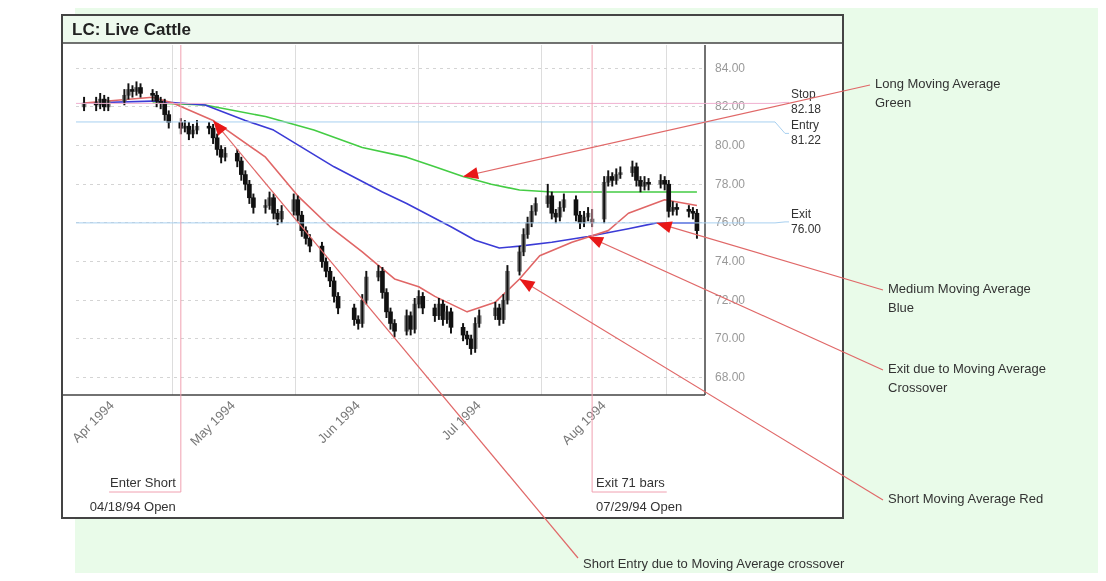 The image size is (1106, 581). Describe the element at coordinates (959, 298) in the screenshot. I see `annotation: Medium Moving Average Blue` at that location.